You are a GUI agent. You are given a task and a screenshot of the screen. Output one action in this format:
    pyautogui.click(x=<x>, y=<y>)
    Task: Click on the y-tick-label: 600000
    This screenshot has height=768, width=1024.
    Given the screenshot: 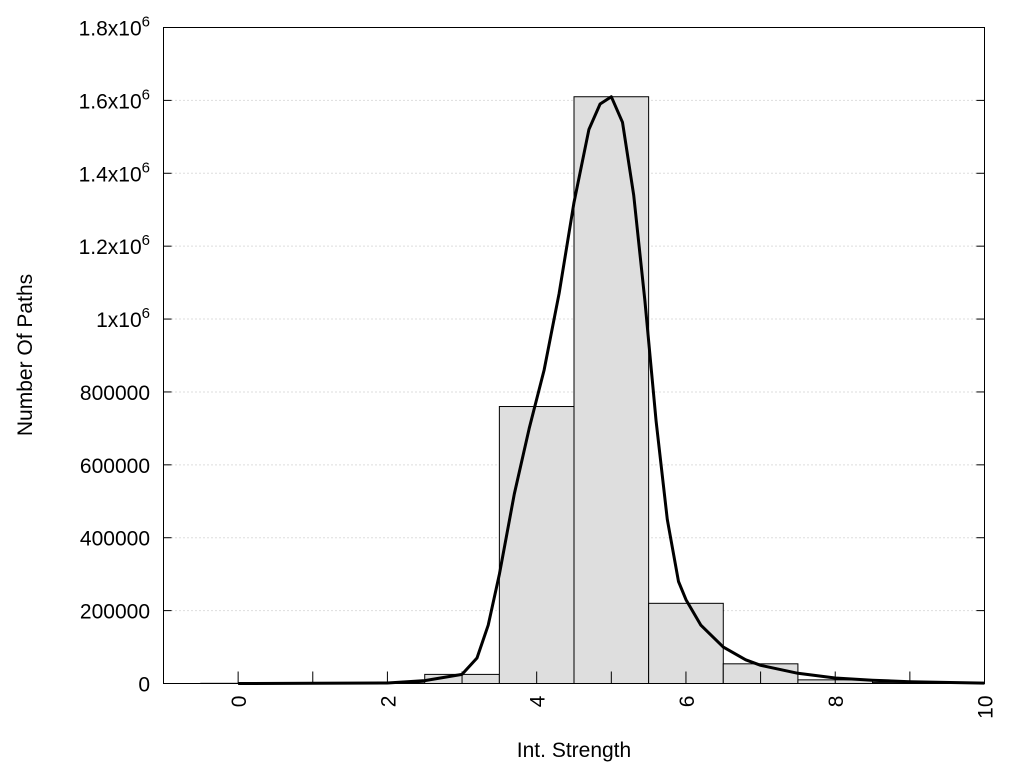 What is the action you would take?
    pyautogui.click(x=115, y=466)
    